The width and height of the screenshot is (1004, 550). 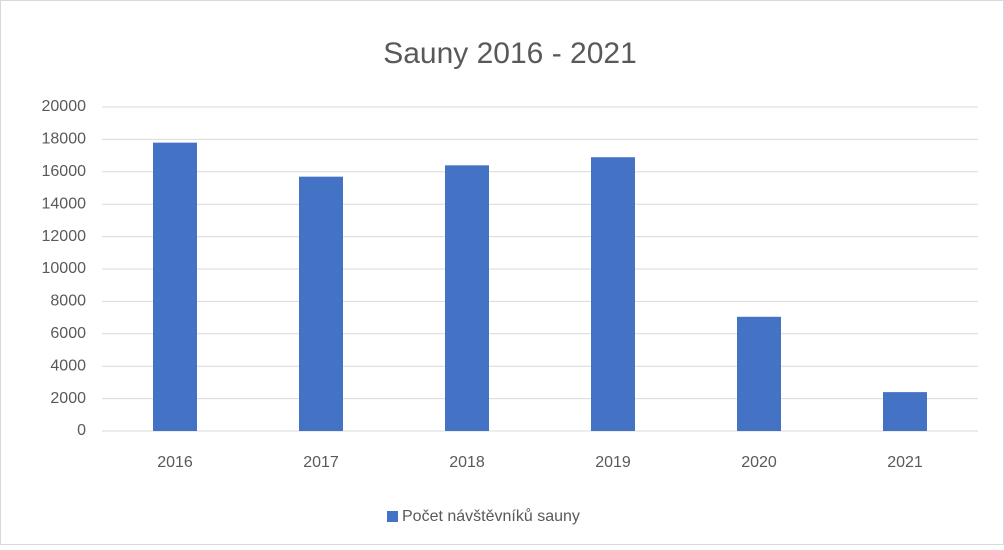 I want to click on y-tick-label: 6000, so click(x=68, y=333).